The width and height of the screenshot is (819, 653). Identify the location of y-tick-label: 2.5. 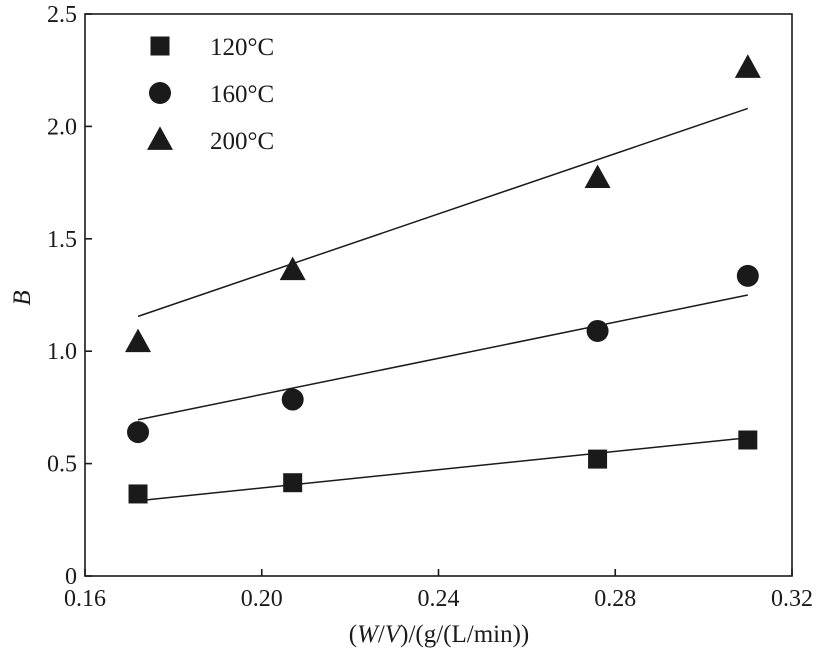
(62, 15).